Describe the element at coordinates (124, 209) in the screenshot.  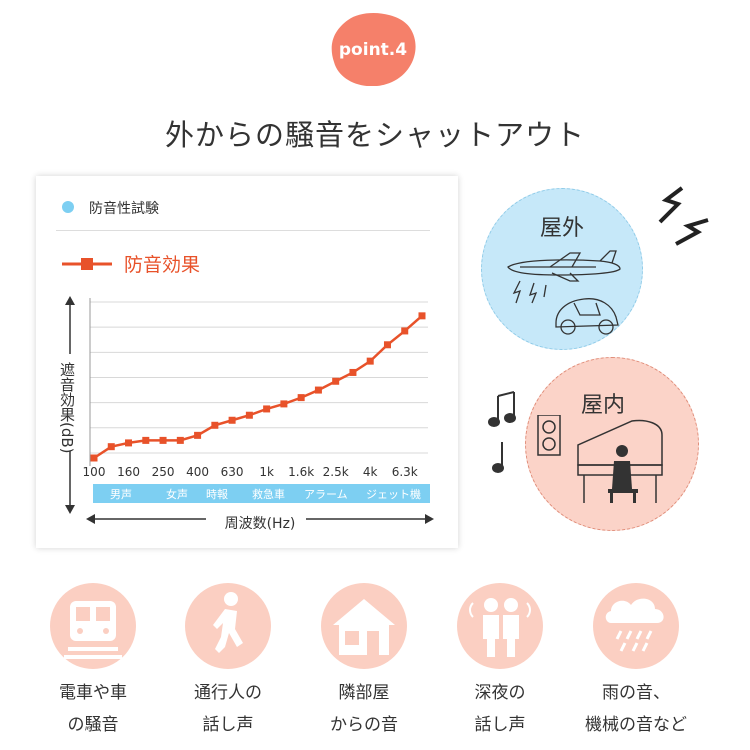
I see `legend-label-test: 防音性試験` at that location.